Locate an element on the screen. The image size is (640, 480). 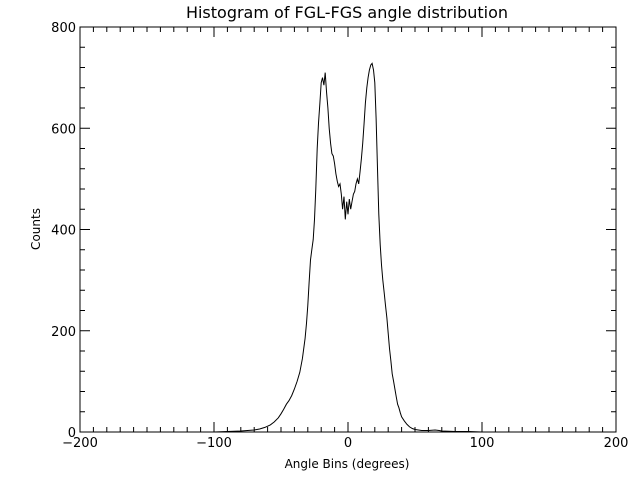
x-tick-label: 100 is located at coordinates (482, 443).